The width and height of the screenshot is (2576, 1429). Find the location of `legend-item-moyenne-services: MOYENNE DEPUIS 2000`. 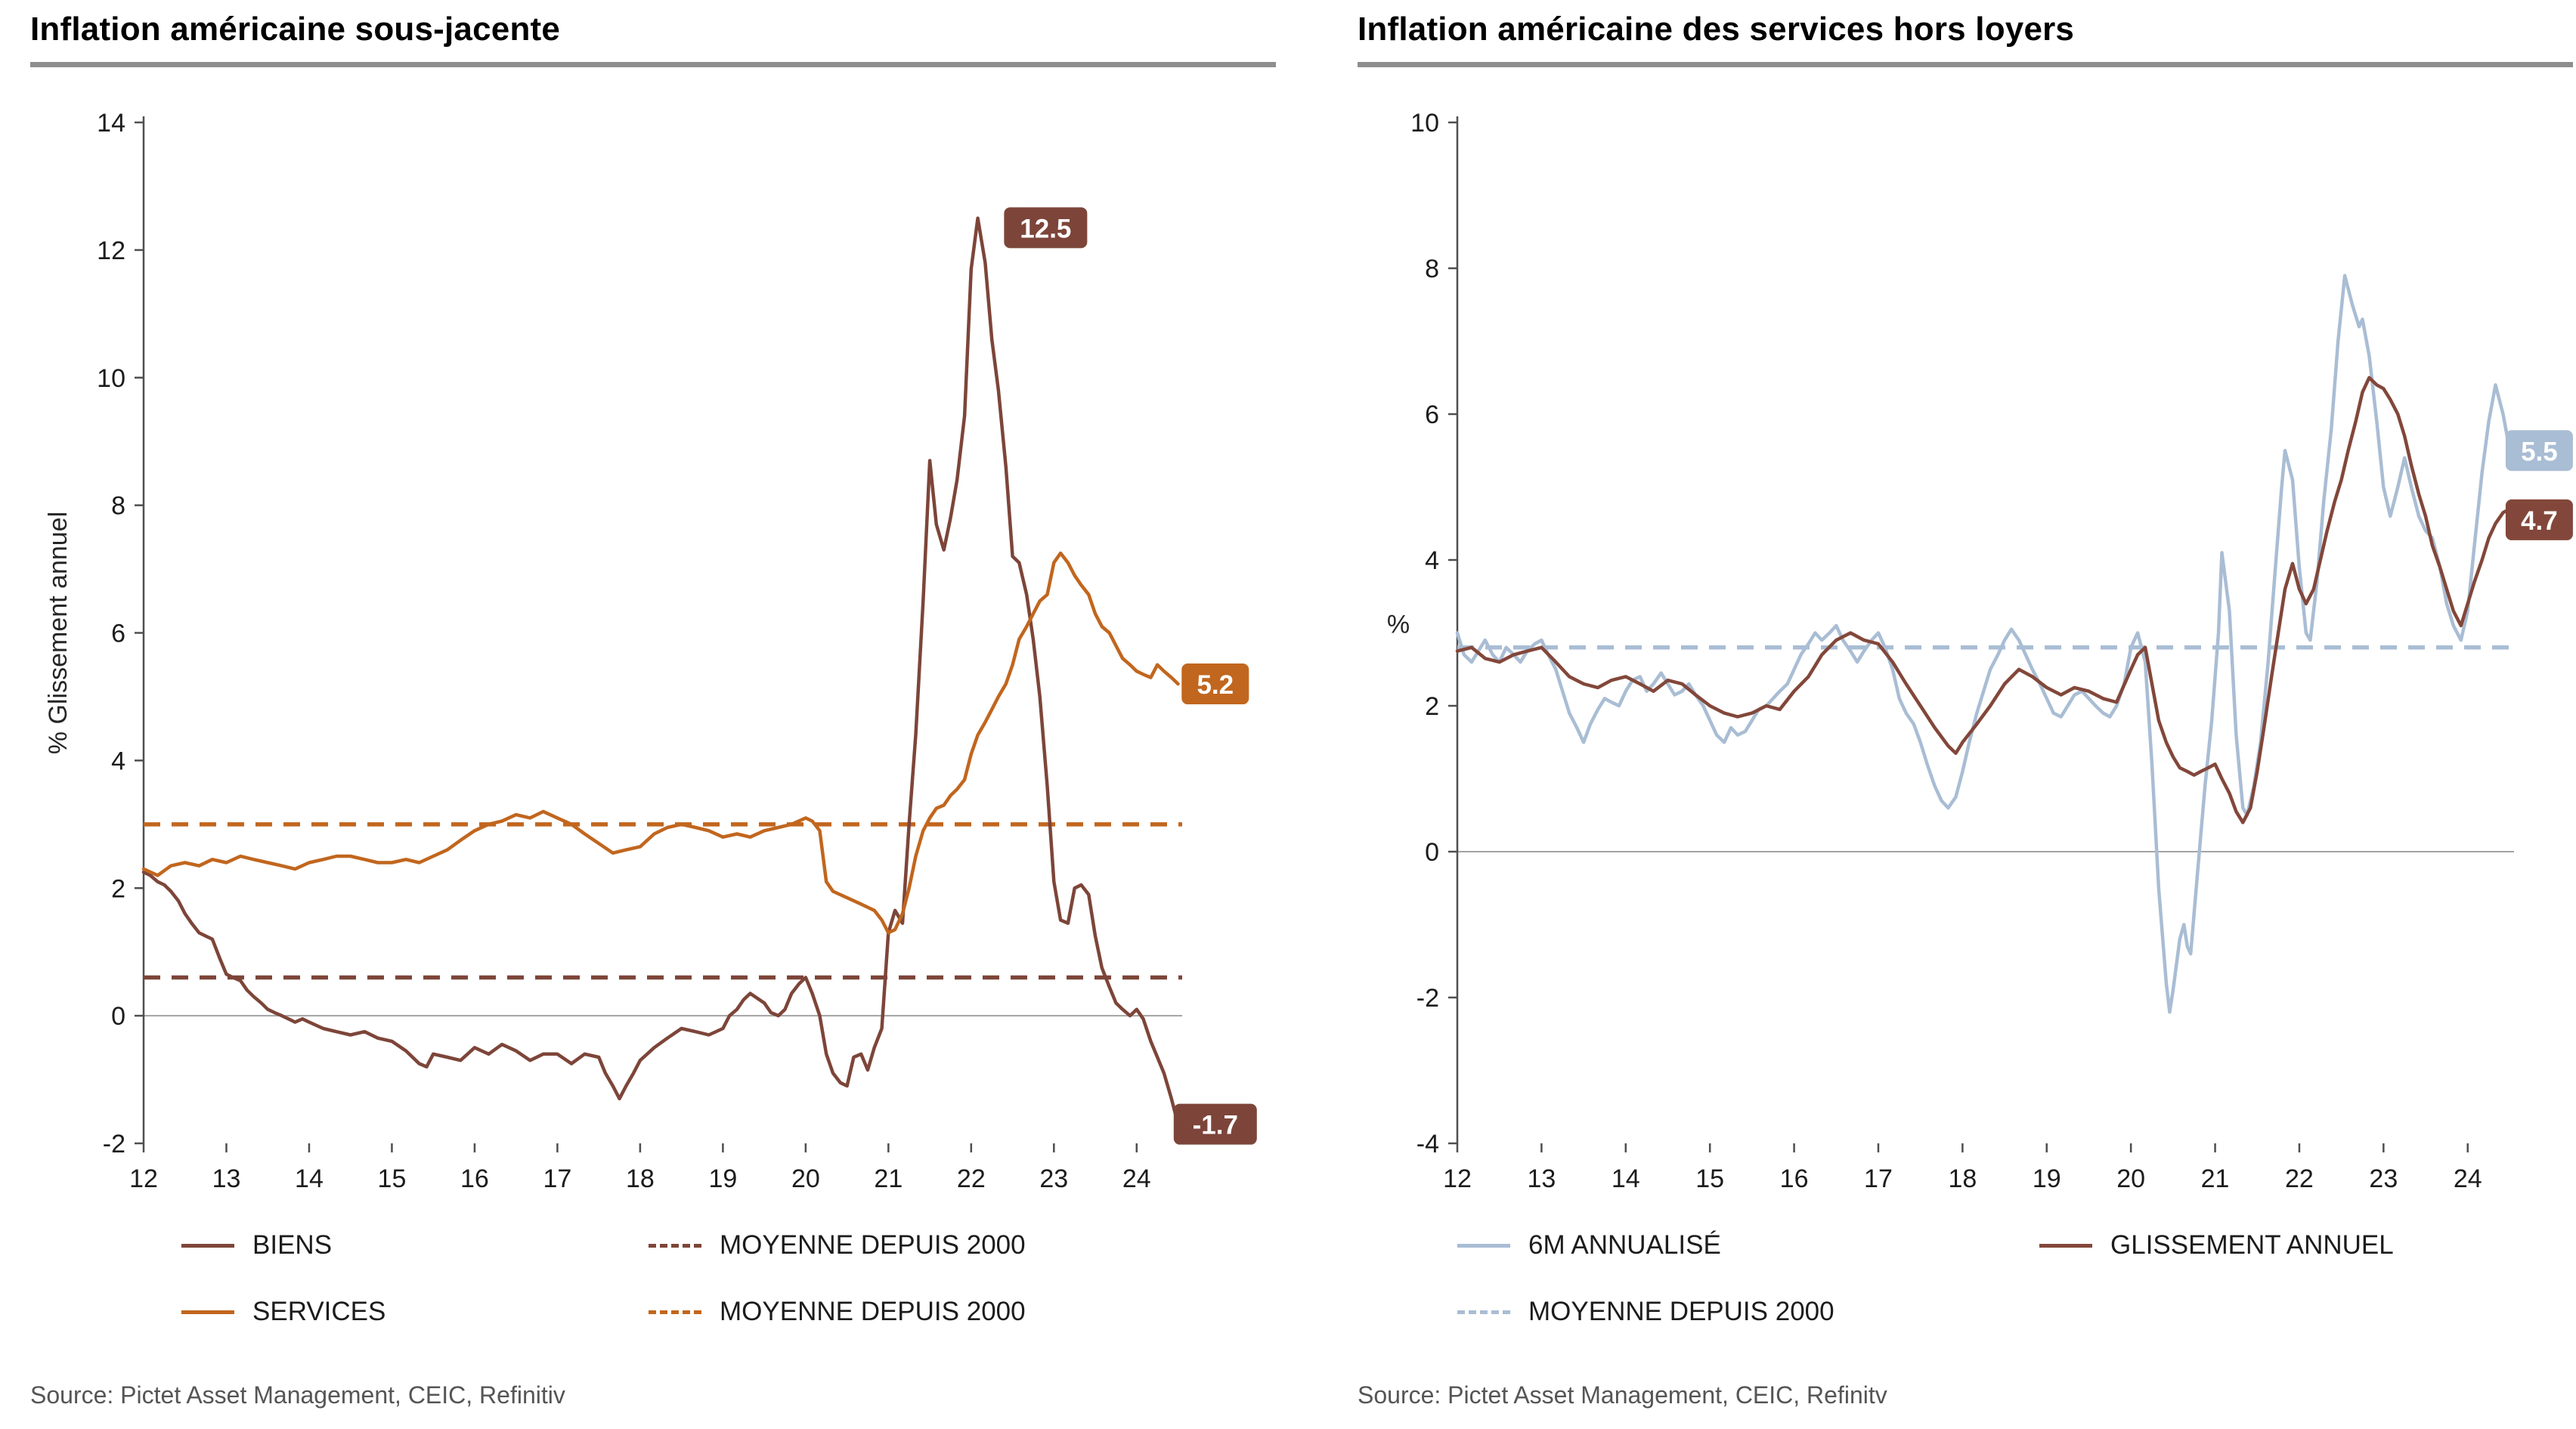

legend-item-moyenne-services: MOYENNE DEPUIS 2000 is located at coordinates (837, 1312).